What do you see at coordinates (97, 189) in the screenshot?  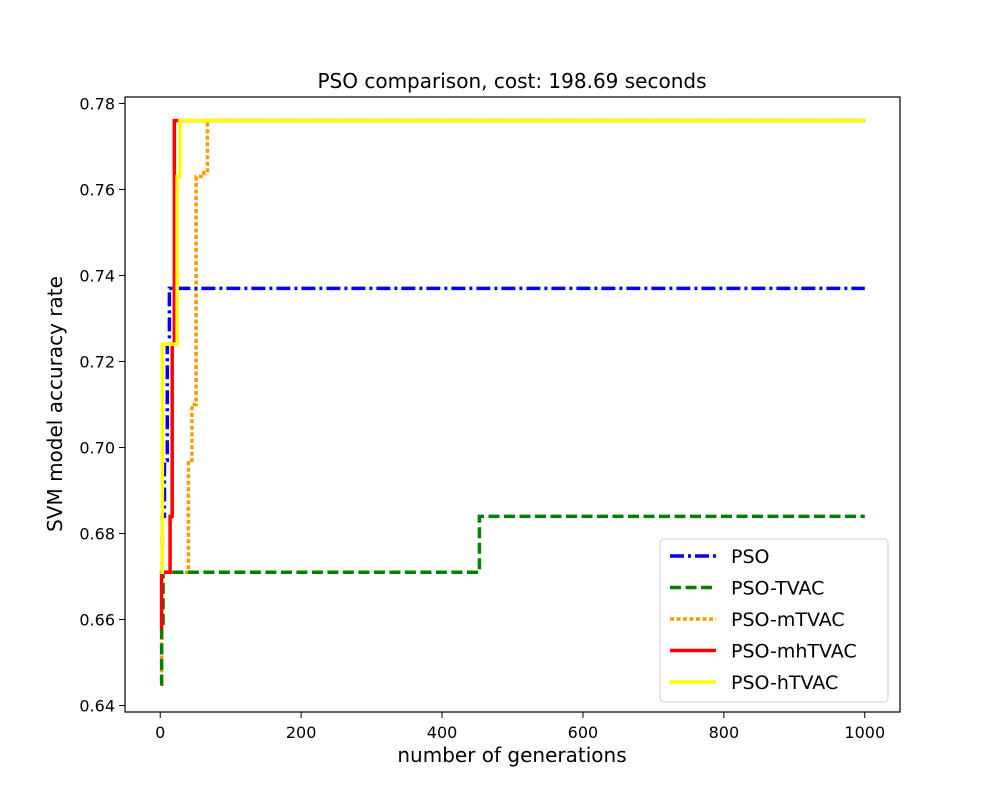 I see `y-tick-label: 0.76` at bounding box center [97, 189].